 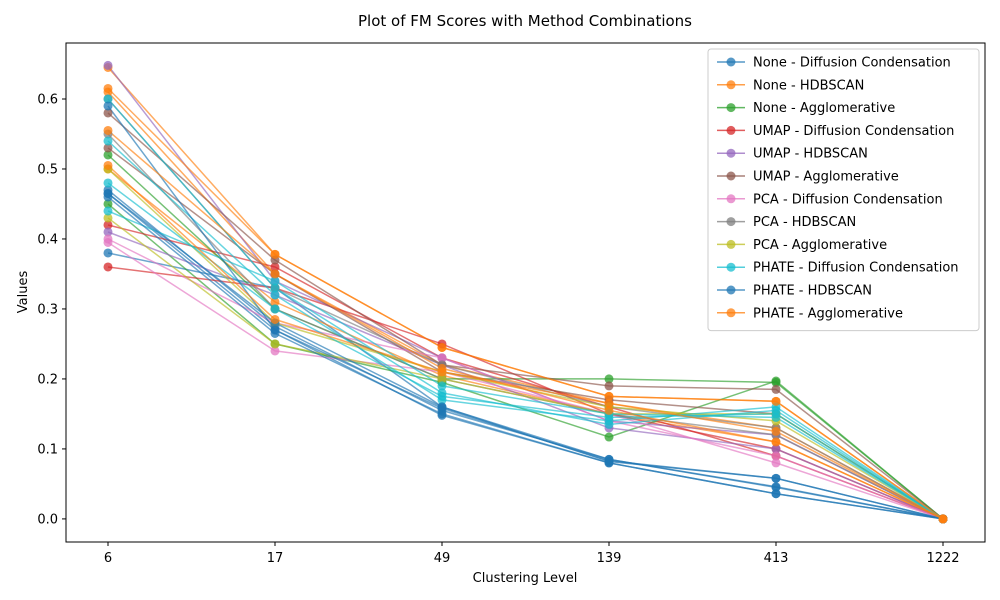 I want to click on legend-entry: PCA - Agglomerative, so click(x=820, y=245).